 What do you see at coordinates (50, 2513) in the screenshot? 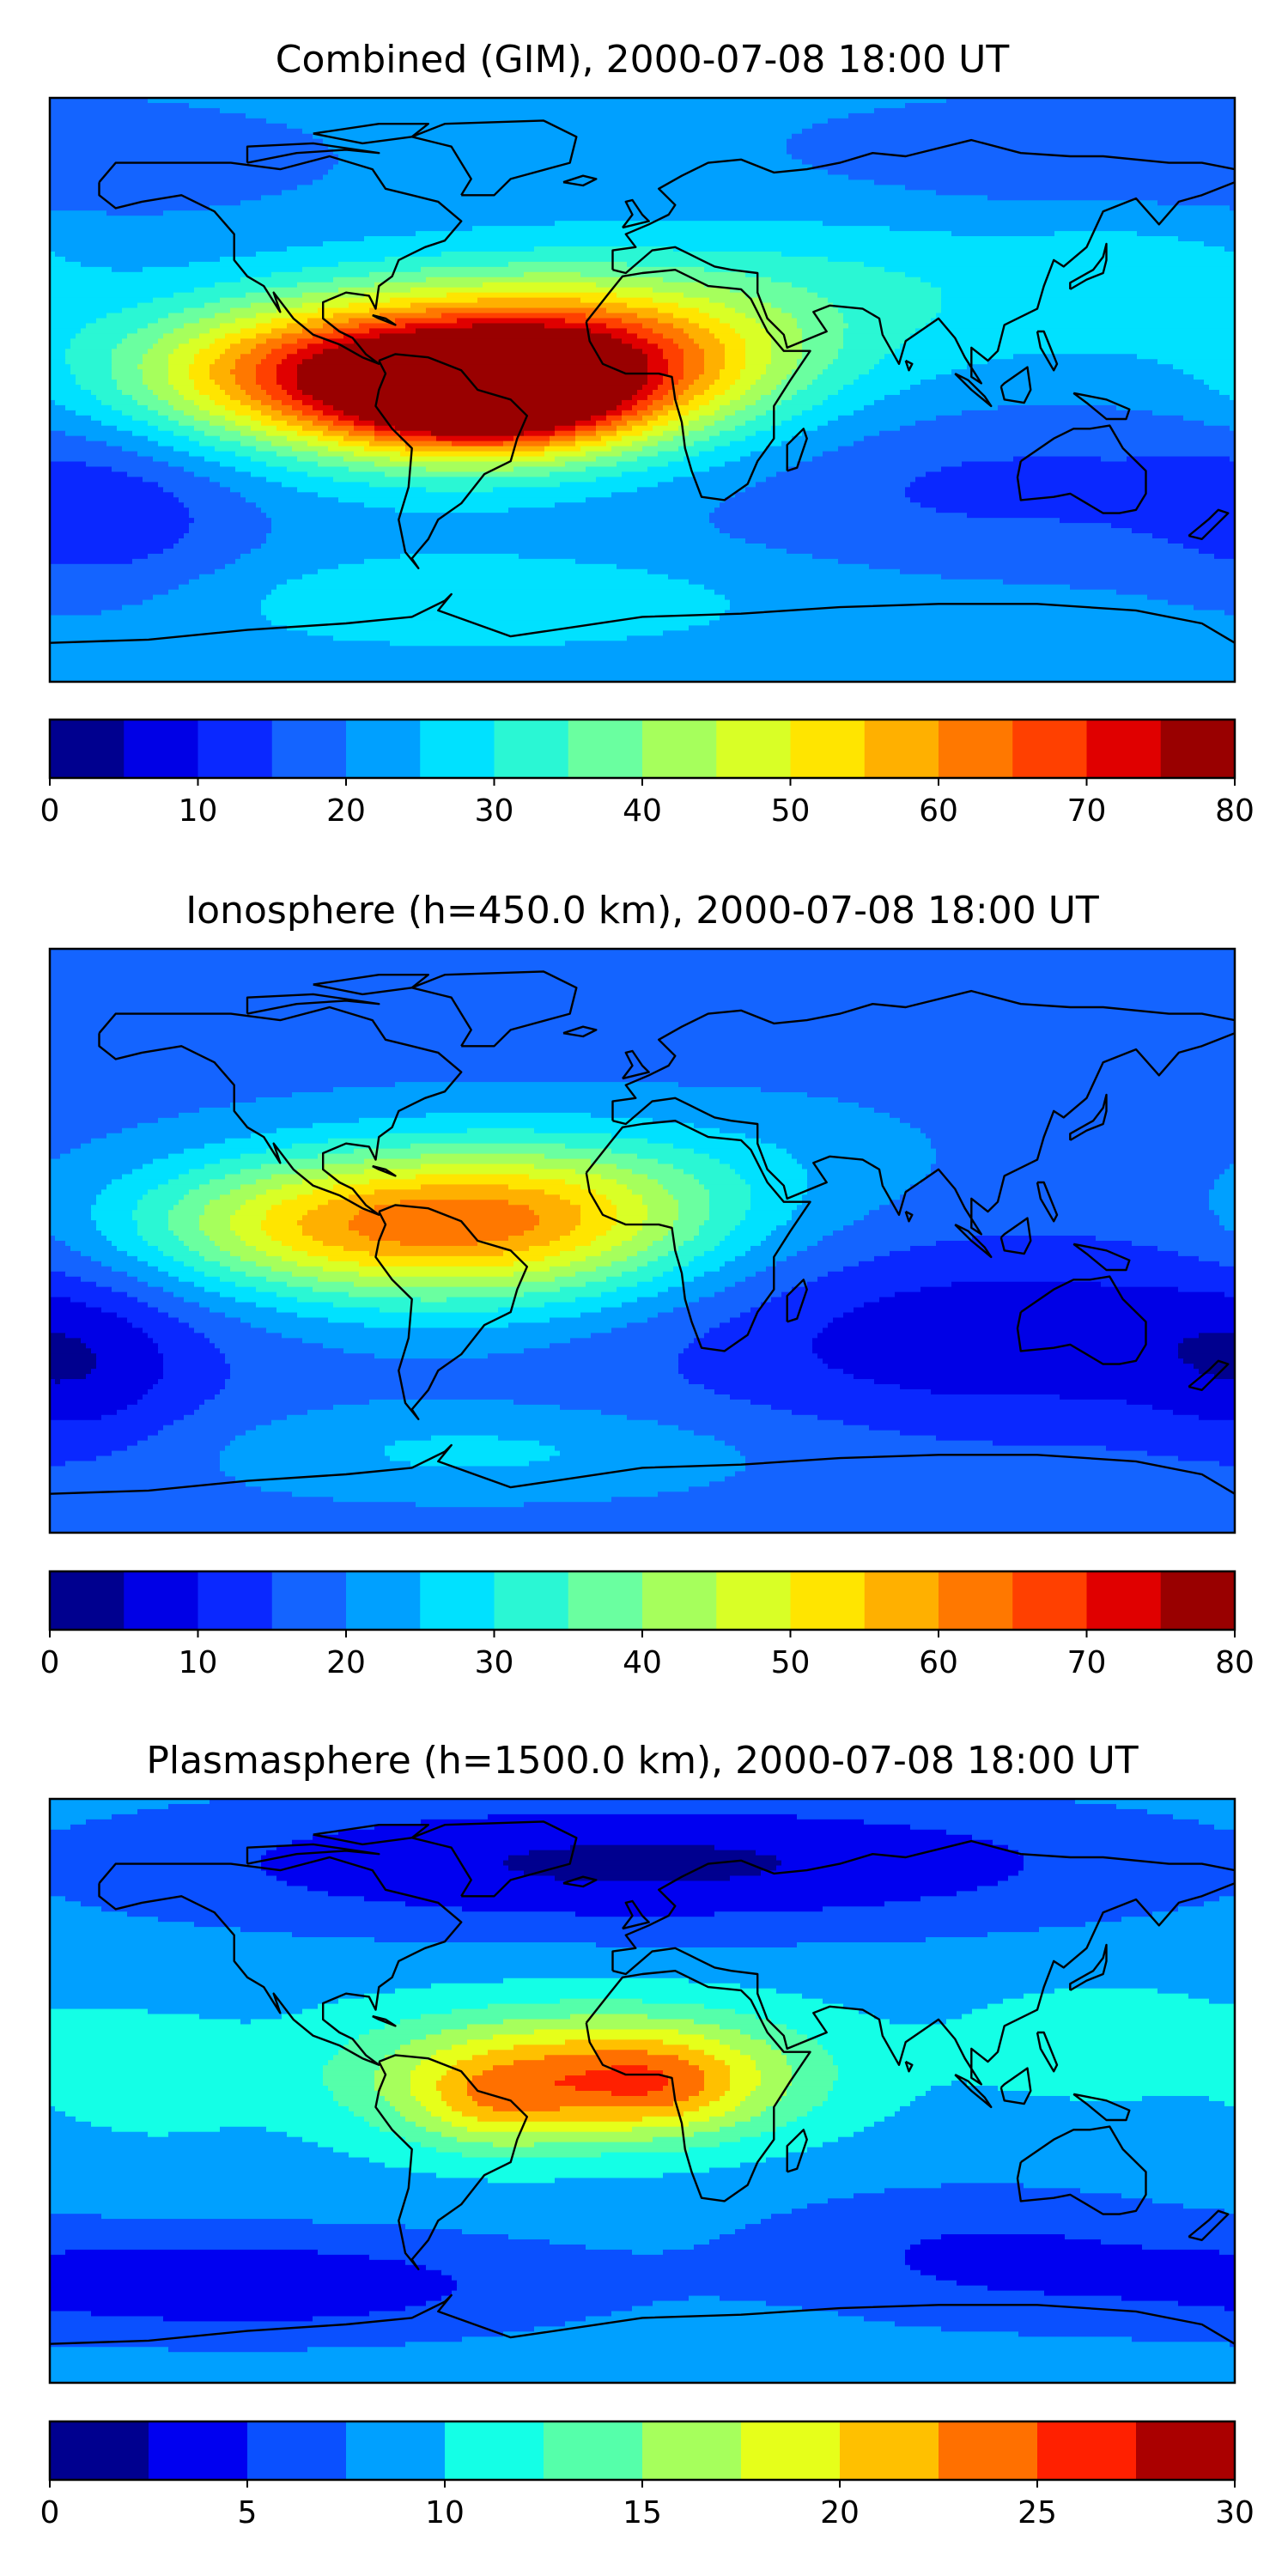
I see `colorbar-tick-label: 0` at bounding box center [50, 2513].